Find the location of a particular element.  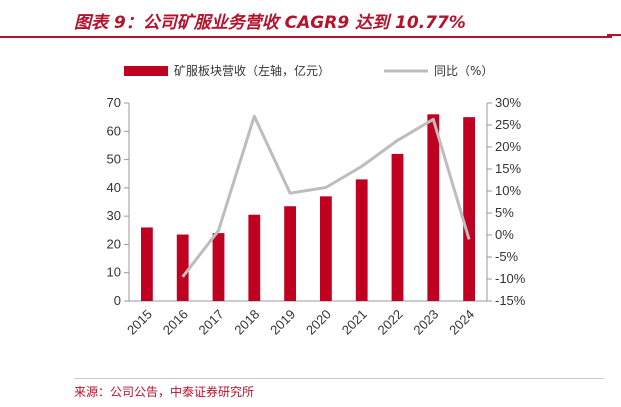

source-note: 来源：公司公告，中泰证券研究所 is located at coordinates (339, 389).